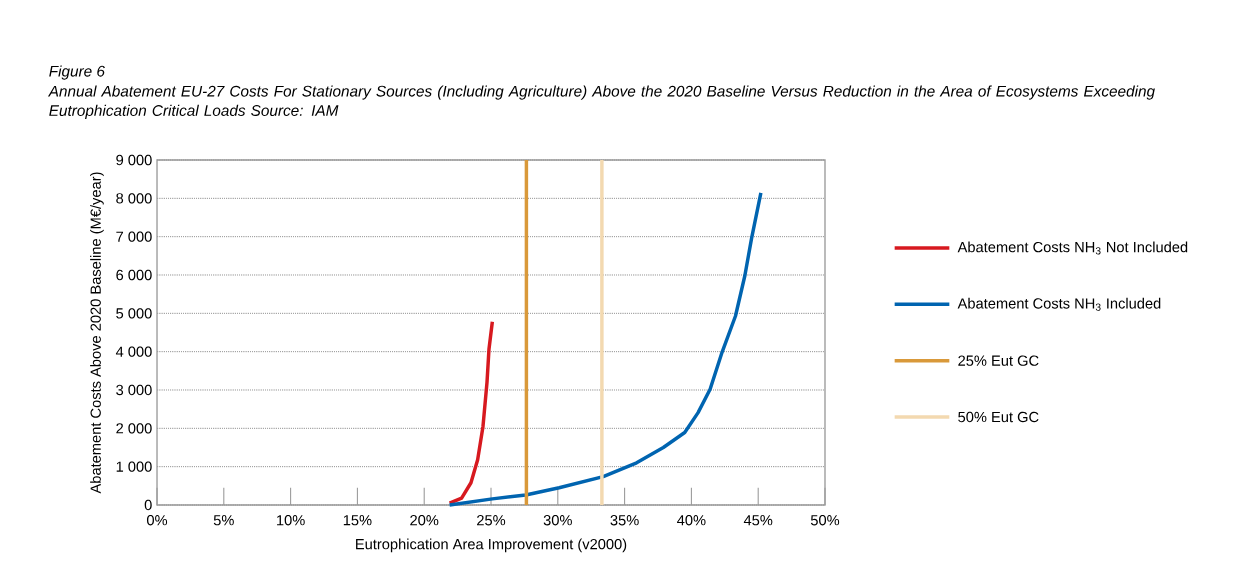 This screenshot has width=1240, height=582. I want to click on legend-label: Abatement Costs NH$_{3}$ Not Included, so click(1072, 248).